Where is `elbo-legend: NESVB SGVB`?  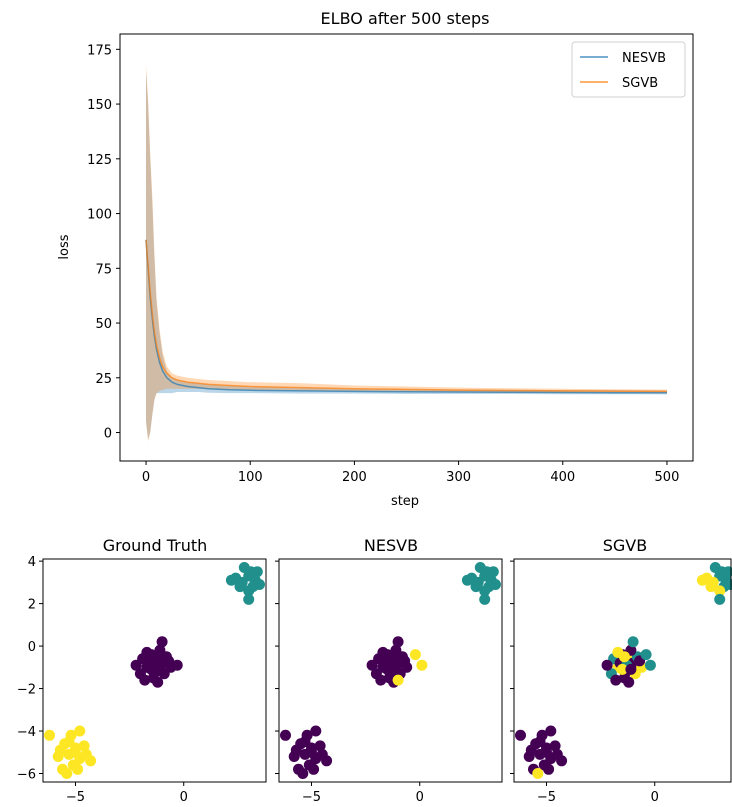 elbo-legend: NESVB SGVB is located at coordinates (628, 69).